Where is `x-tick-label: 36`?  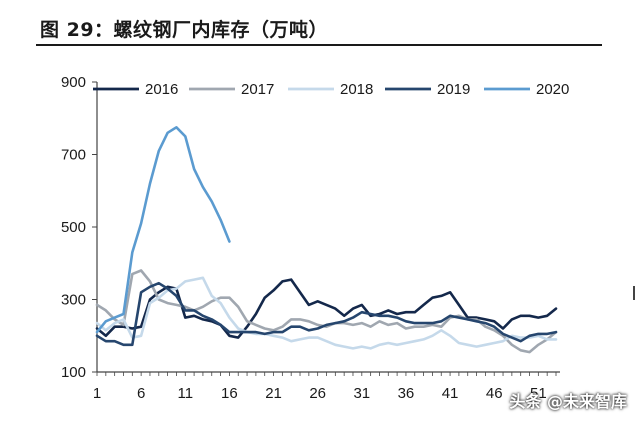
x-tick-label: 36 is located at coordinates (406, 393).